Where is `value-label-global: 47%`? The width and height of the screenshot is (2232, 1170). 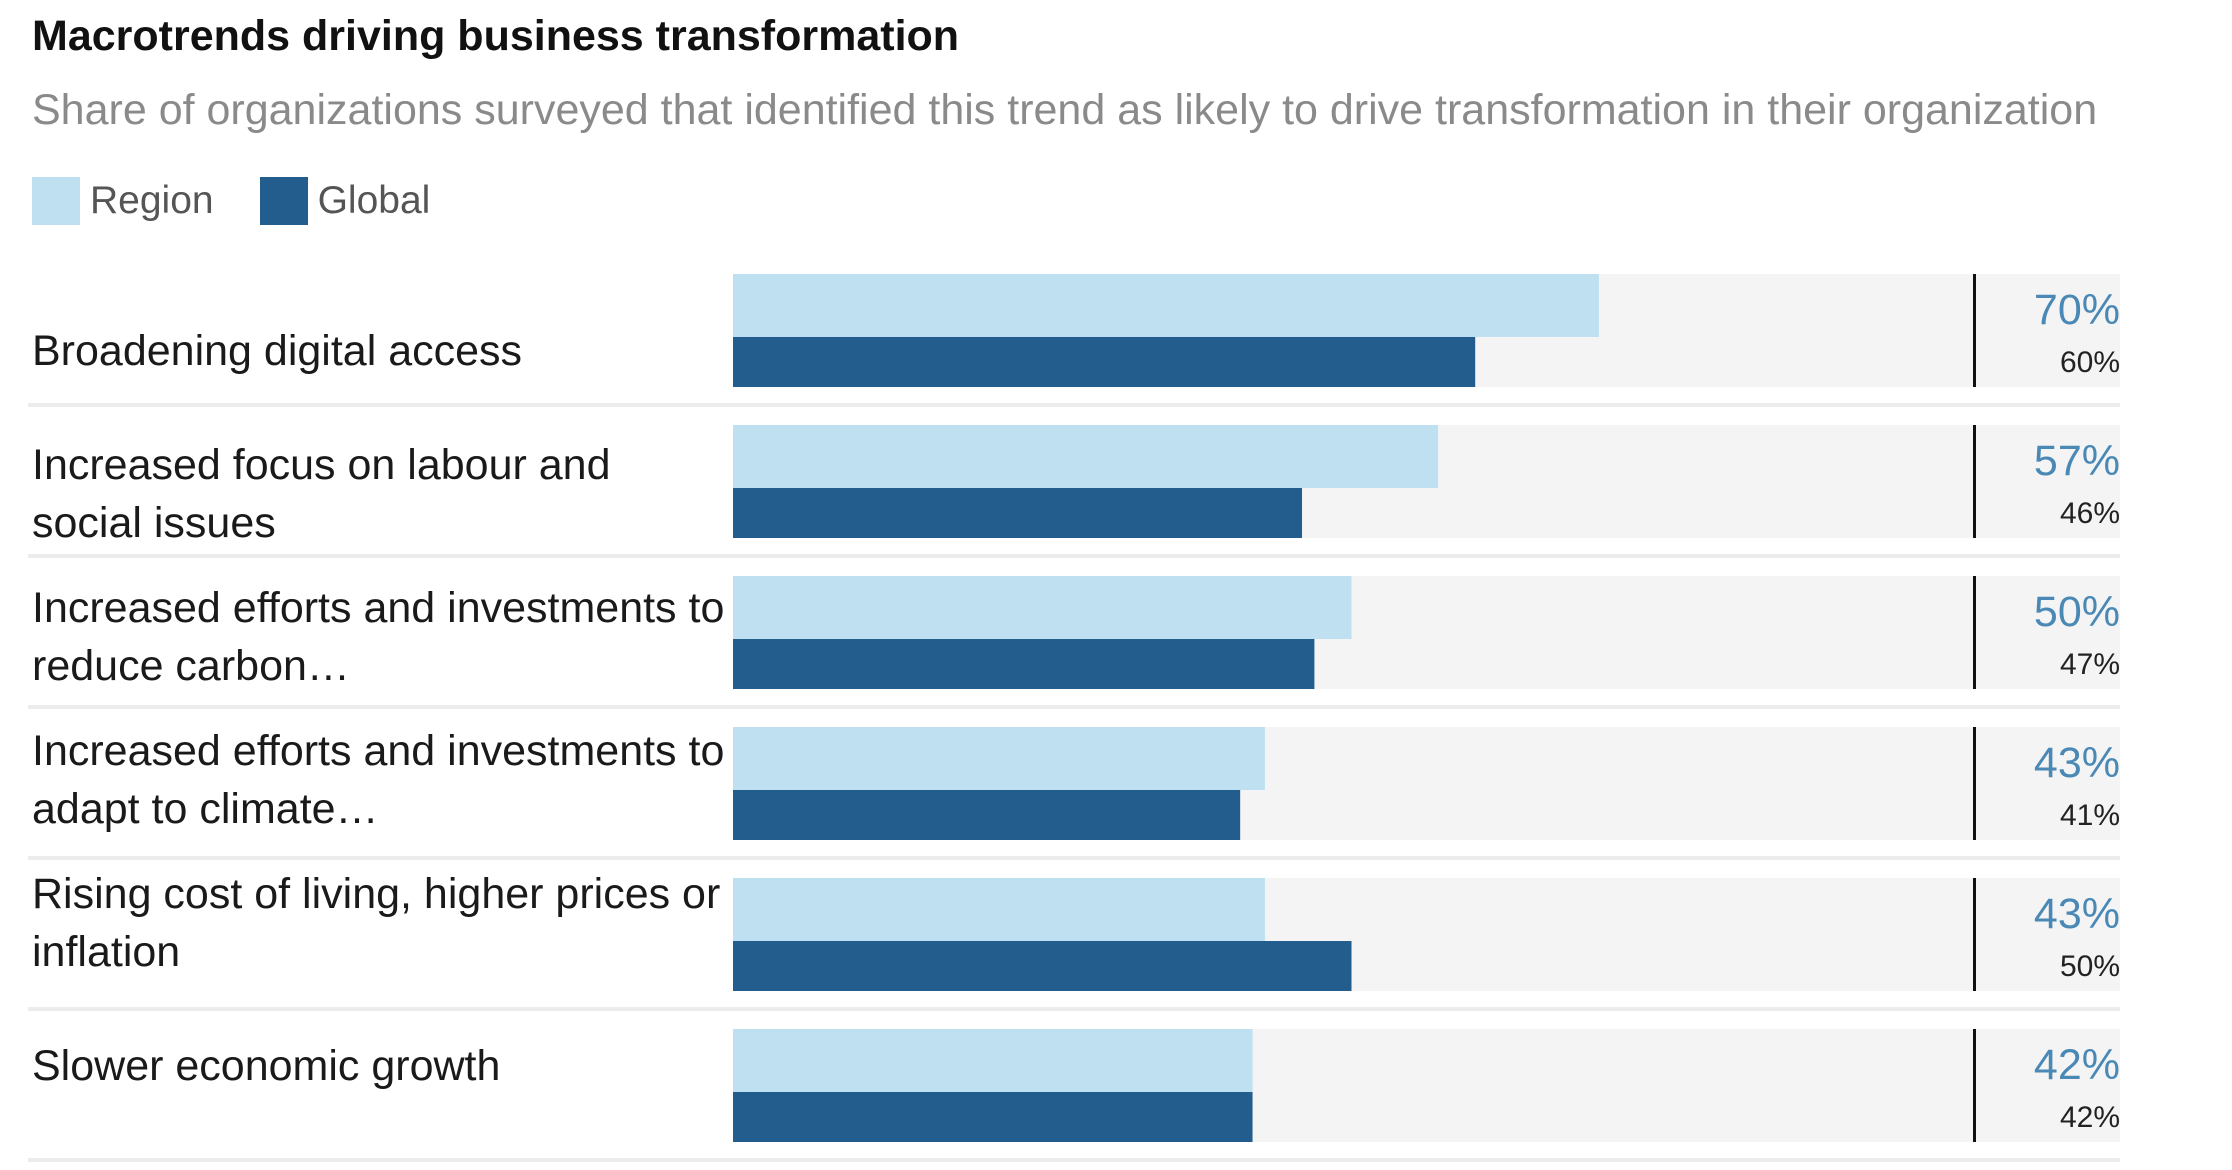 value-label-global: 47% is located at coordinates (2090, 664).